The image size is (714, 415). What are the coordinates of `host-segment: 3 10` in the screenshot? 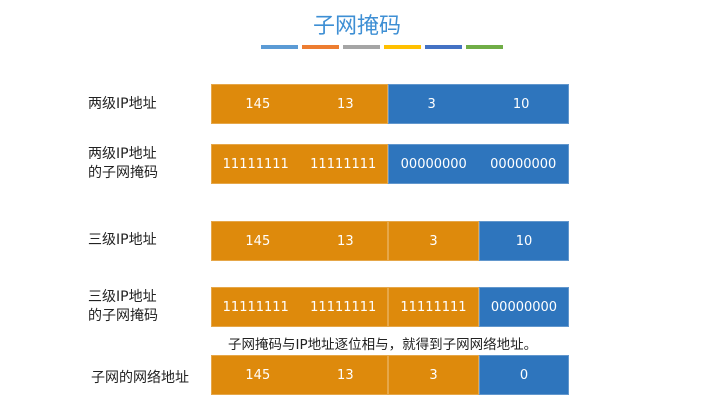 It's located at (478, 104).